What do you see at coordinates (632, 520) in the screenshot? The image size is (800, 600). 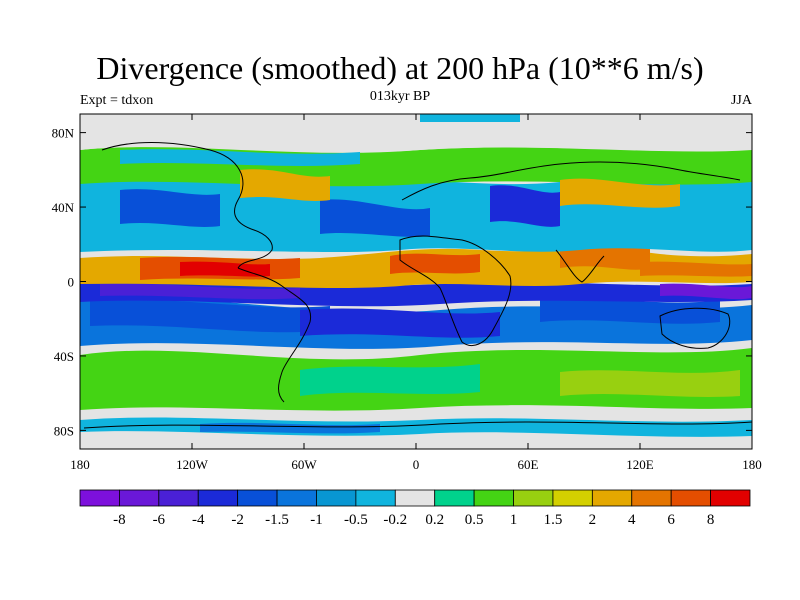 I see `colorbar-label: 4` at bounding box center [632, 520].